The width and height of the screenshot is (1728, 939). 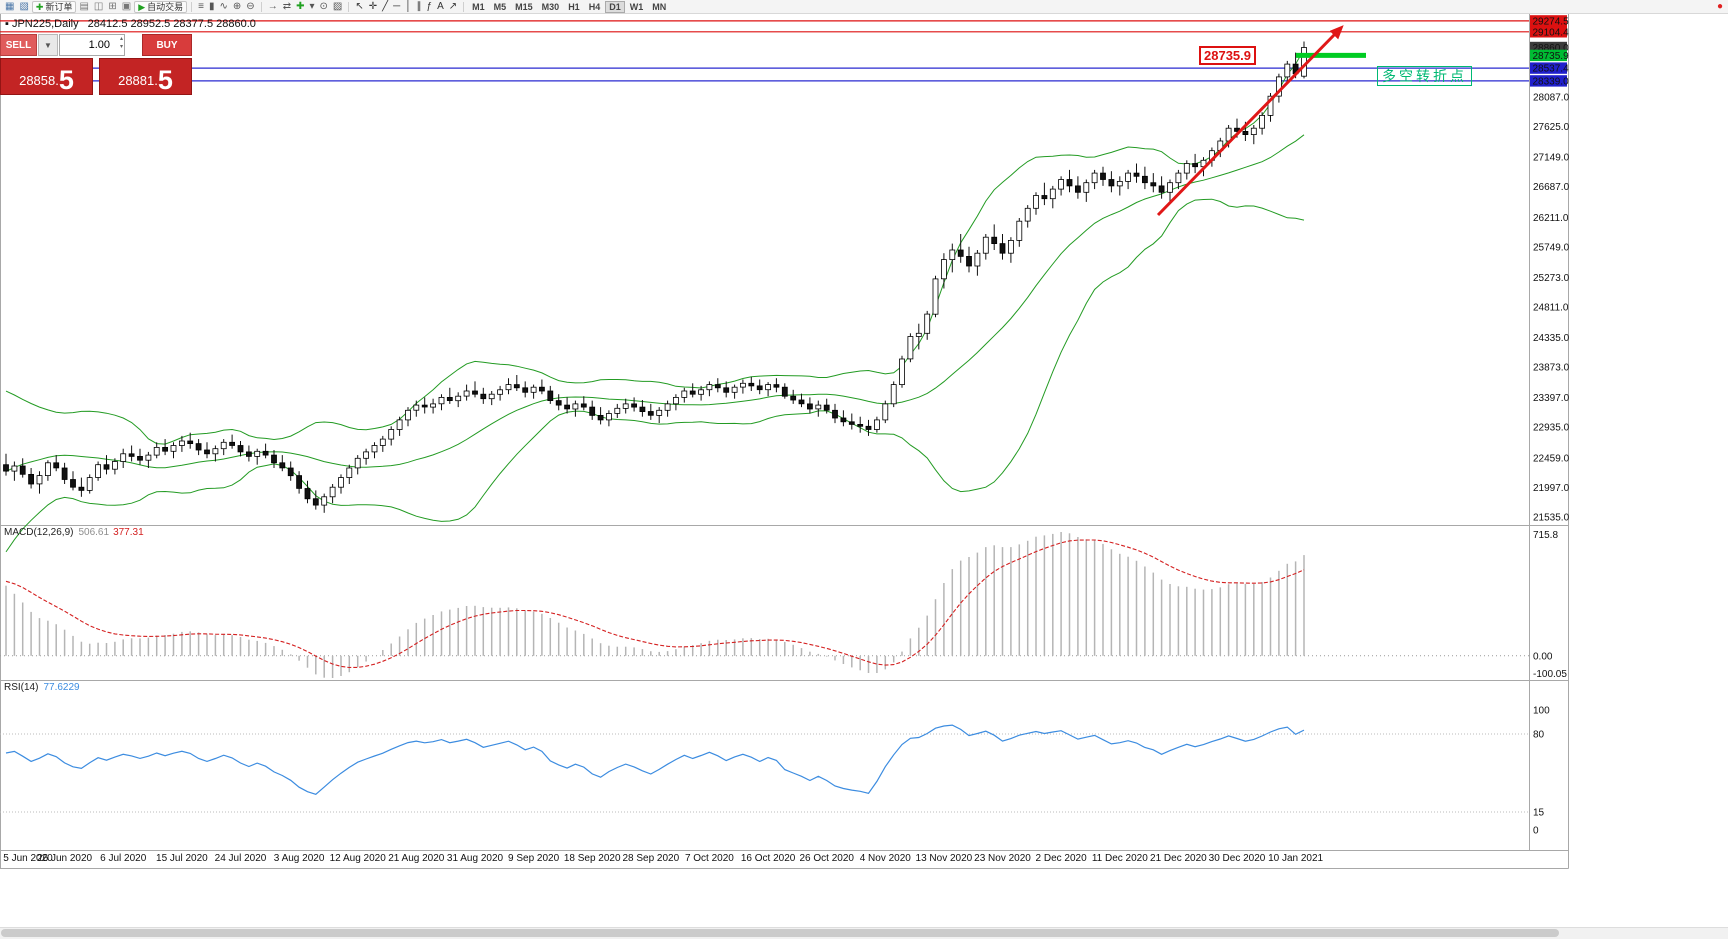 What do you see at coordinates (1539, 735) in the screenshot?
I see `svg-text: 80` at bounding box center [1539, 735].